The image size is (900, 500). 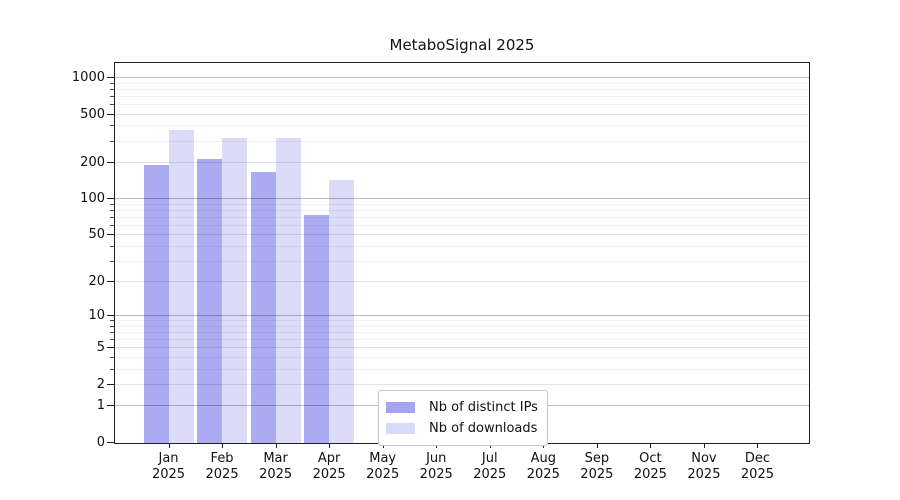 I want to click on y-tick-label: 5, so click(x=100, y=348).